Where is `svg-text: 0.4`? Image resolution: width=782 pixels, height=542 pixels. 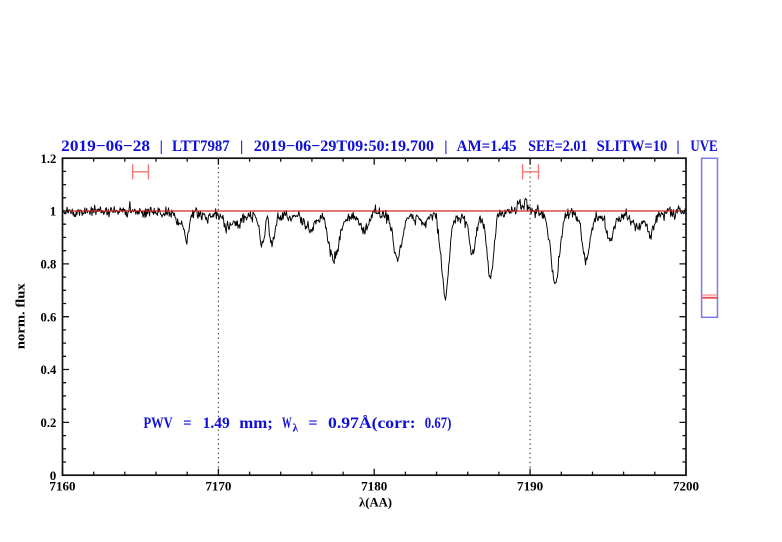 svg-text: 0.4 is located at coordinates (49, 369).